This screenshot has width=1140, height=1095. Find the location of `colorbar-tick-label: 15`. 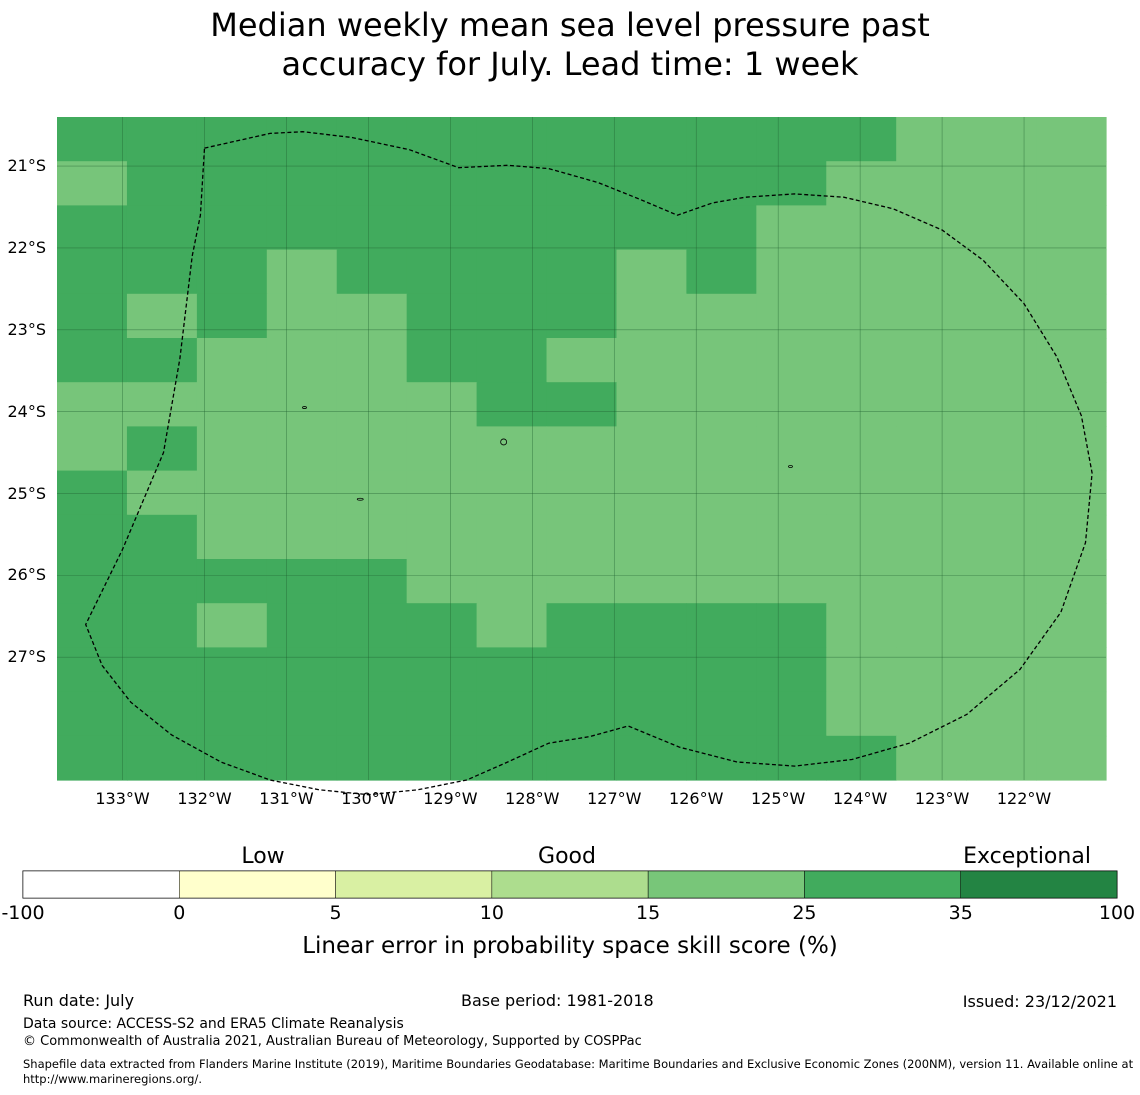

colorbar-tick-label: 15 is located at coordinates (648, 913).